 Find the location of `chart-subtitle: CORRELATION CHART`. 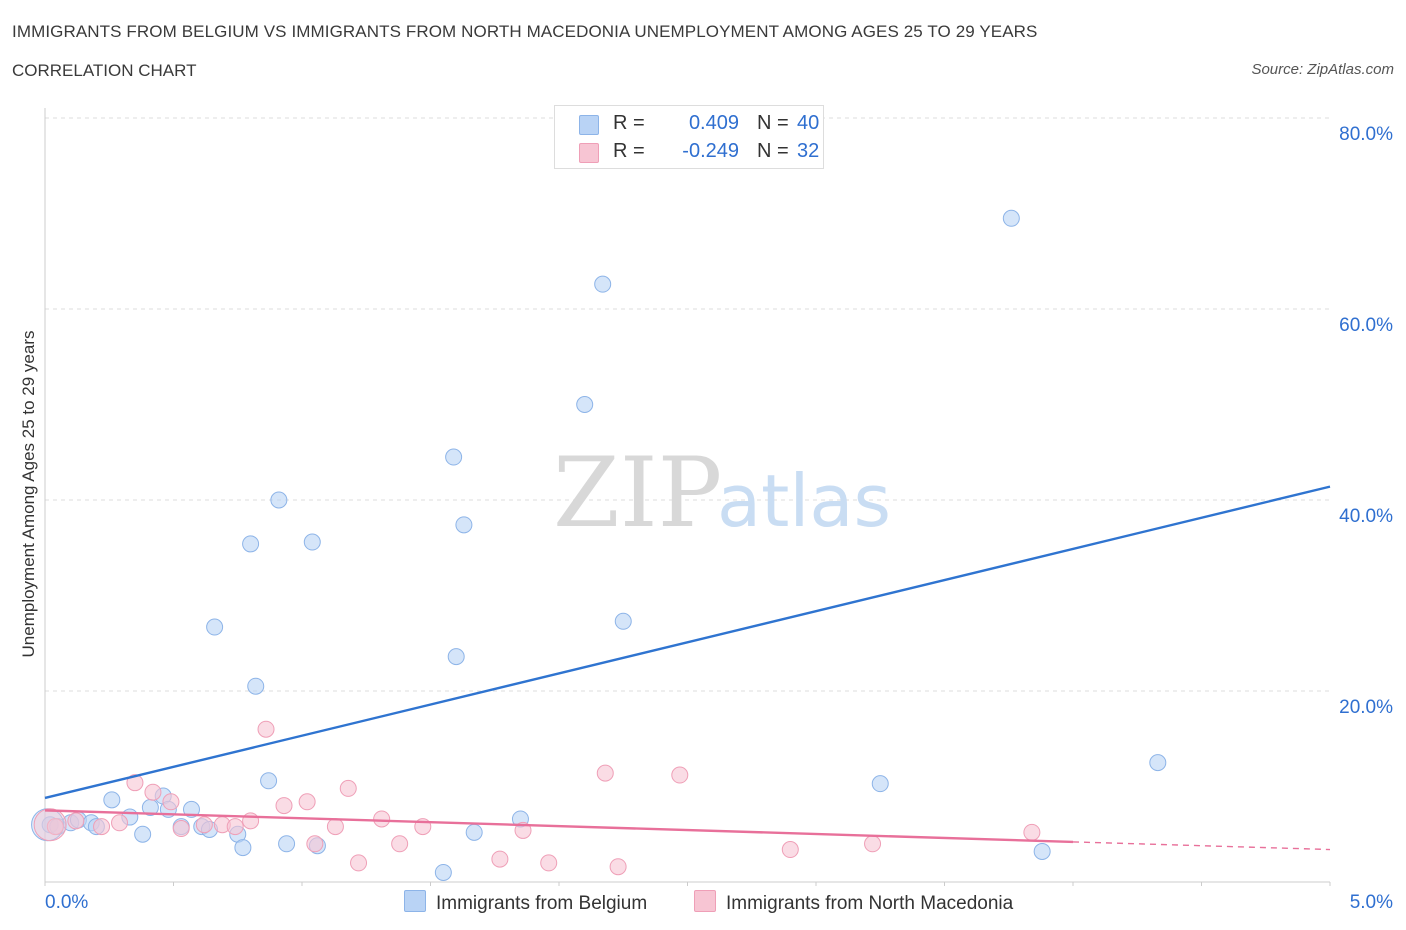

chart-subtitle: CORRELATION CHART is located at coordinates (104, 70).